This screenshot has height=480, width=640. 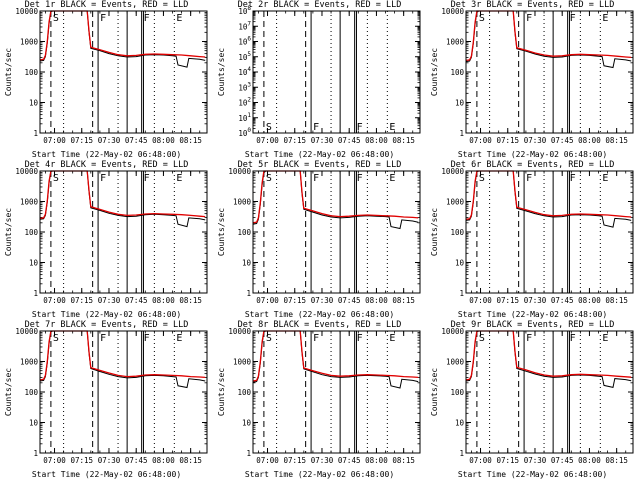 What do you see at coordinates (244, 41) in the screenshot?
I see `y-tick-label: 10⁶` at bounding box center [244, 41].